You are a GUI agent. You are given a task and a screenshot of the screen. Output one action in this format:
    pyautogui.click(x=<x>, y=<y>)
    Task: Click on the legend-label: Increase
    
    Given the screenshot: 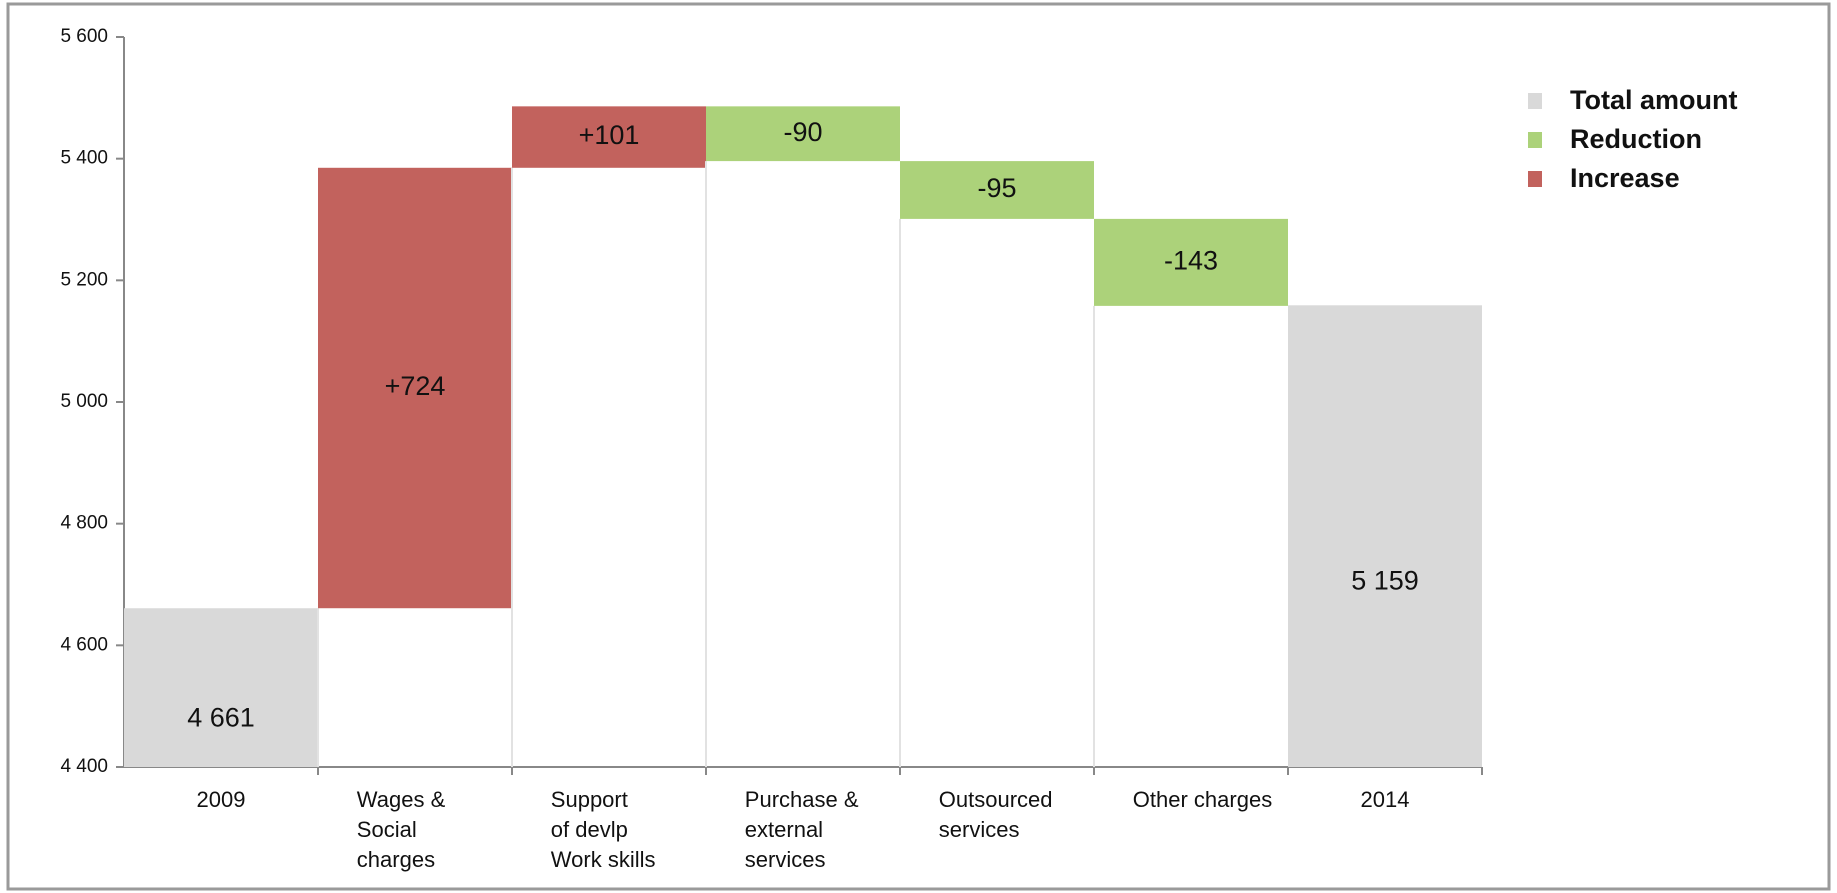 What is the action you would take?
    pyautogui.click(x=1625, y=178)
    